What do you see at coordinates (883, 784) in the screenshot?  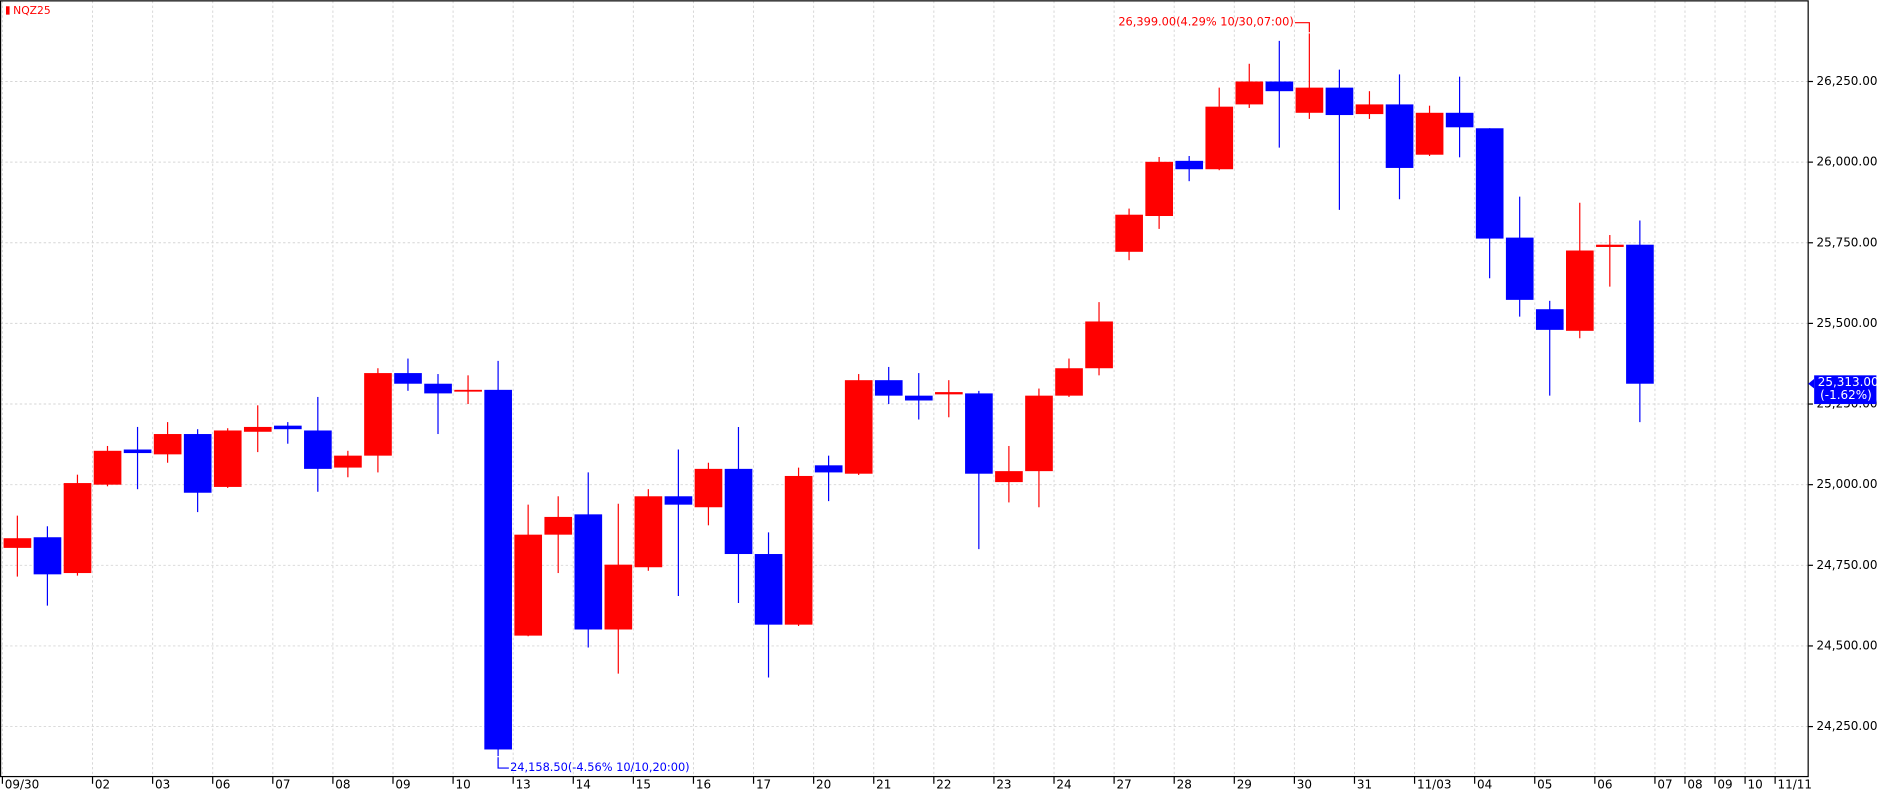 I see `x-tick-label: 21` at bounding box center [883, 784].